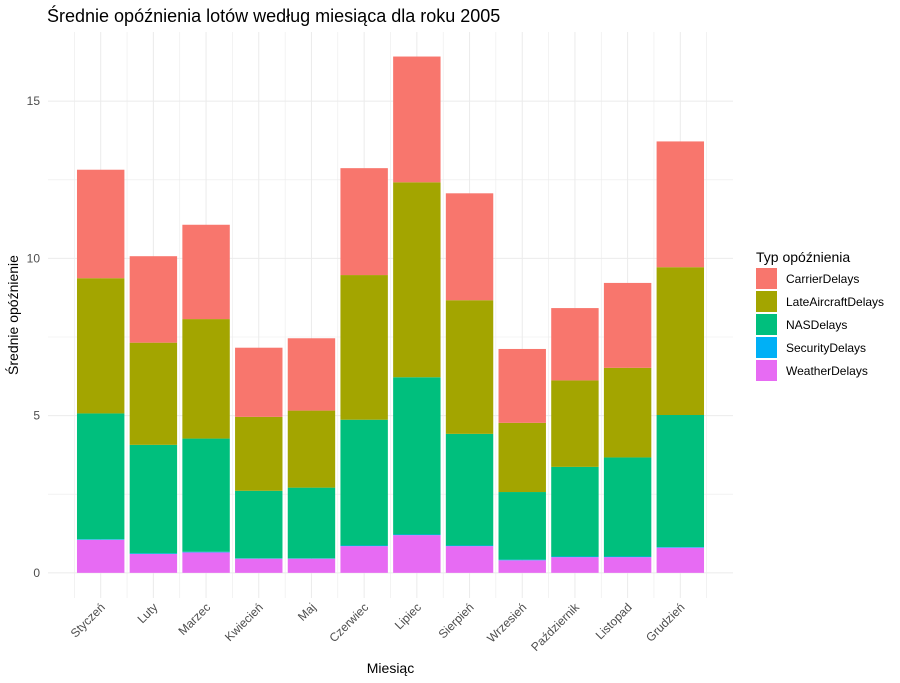 The height and width of the screenshot is (683, 900). I want to click on legend-title: Typ opóźnienia, so click(803, 257).